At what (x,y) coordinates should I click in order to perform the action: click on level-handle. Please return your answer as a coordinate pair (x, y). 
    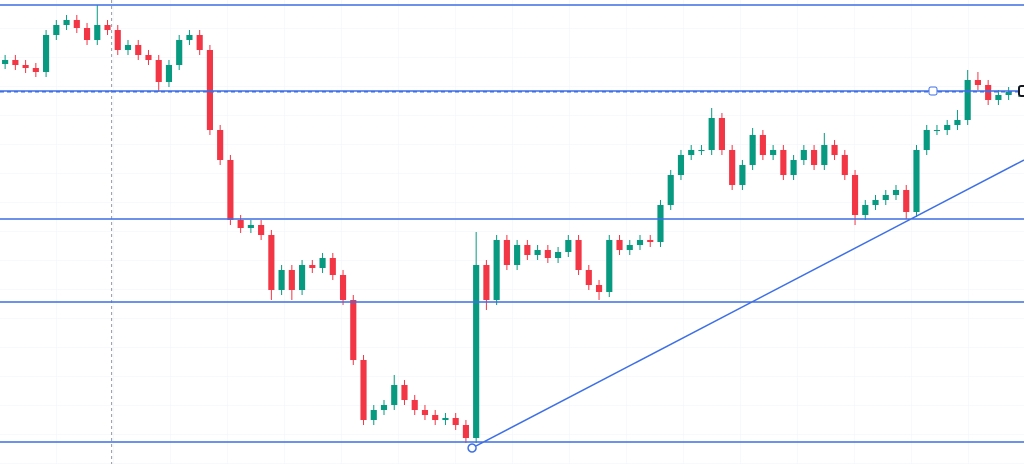
    Looking at the image, I should click on (933, 91).